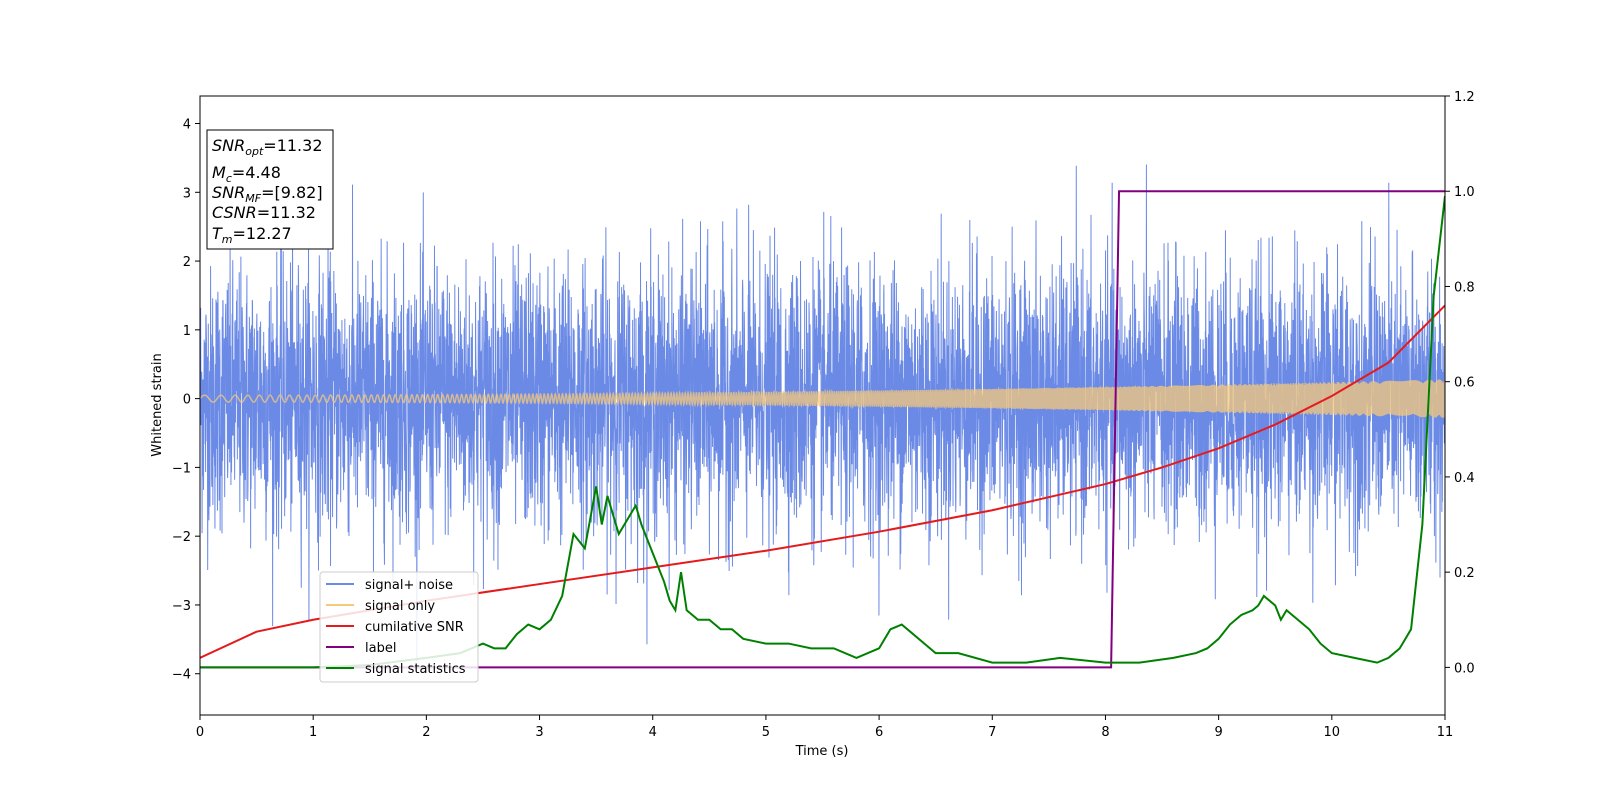  What do you see at coordinates (1464, 287) in the screenshot?
I see `y2-tick-label: 0.8` at bounding box center [1464, 287].